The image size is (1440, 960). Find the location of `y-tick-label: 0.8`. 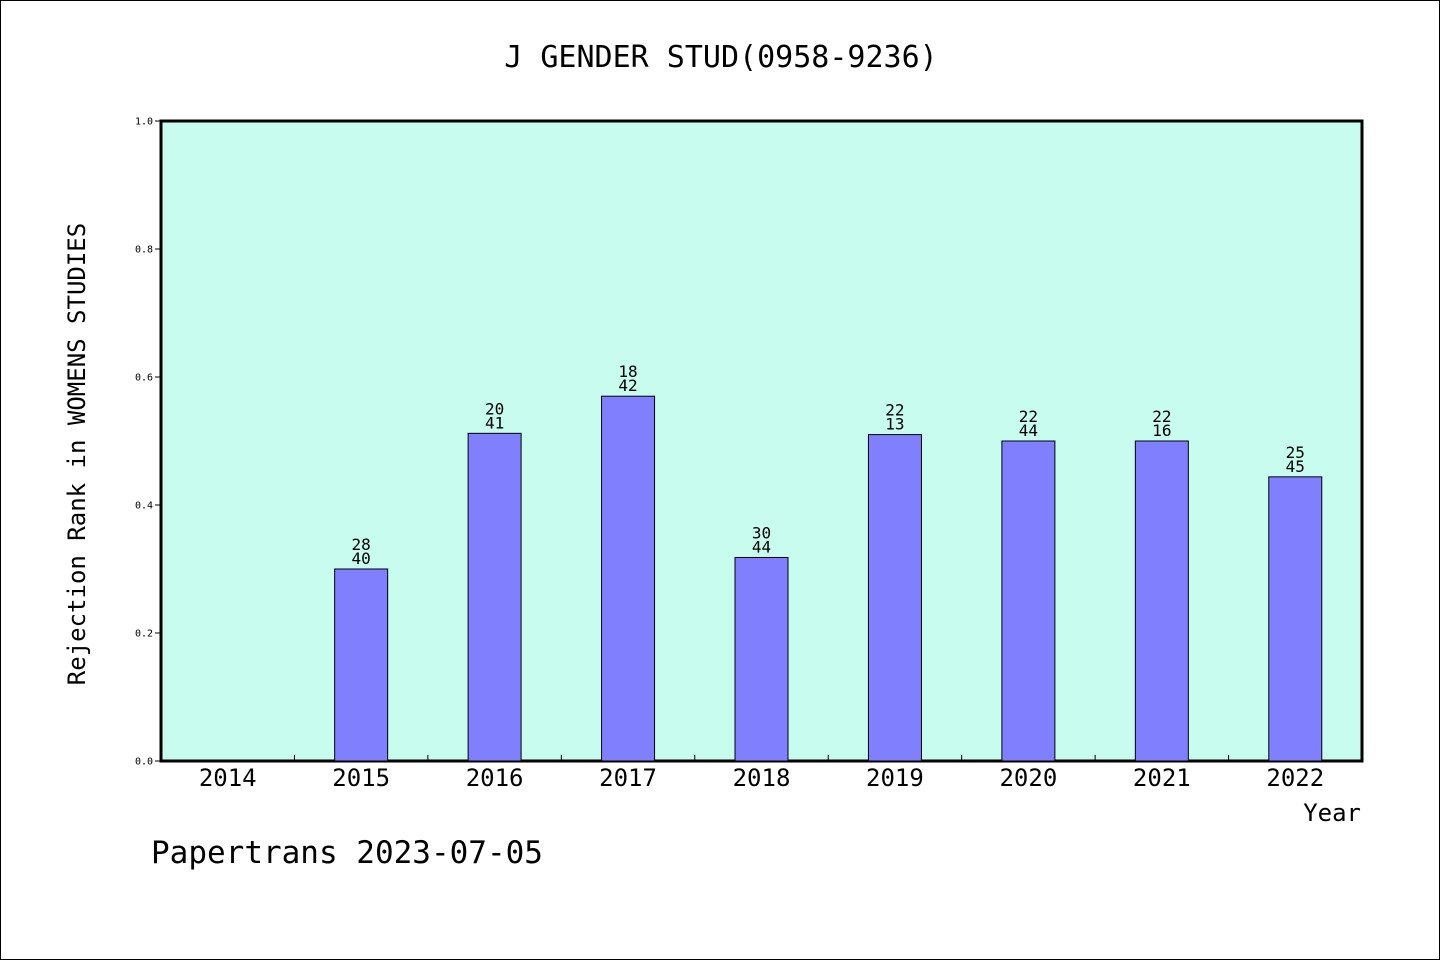

y-tick-label: 0.8 is located at coordinates (144, 250).